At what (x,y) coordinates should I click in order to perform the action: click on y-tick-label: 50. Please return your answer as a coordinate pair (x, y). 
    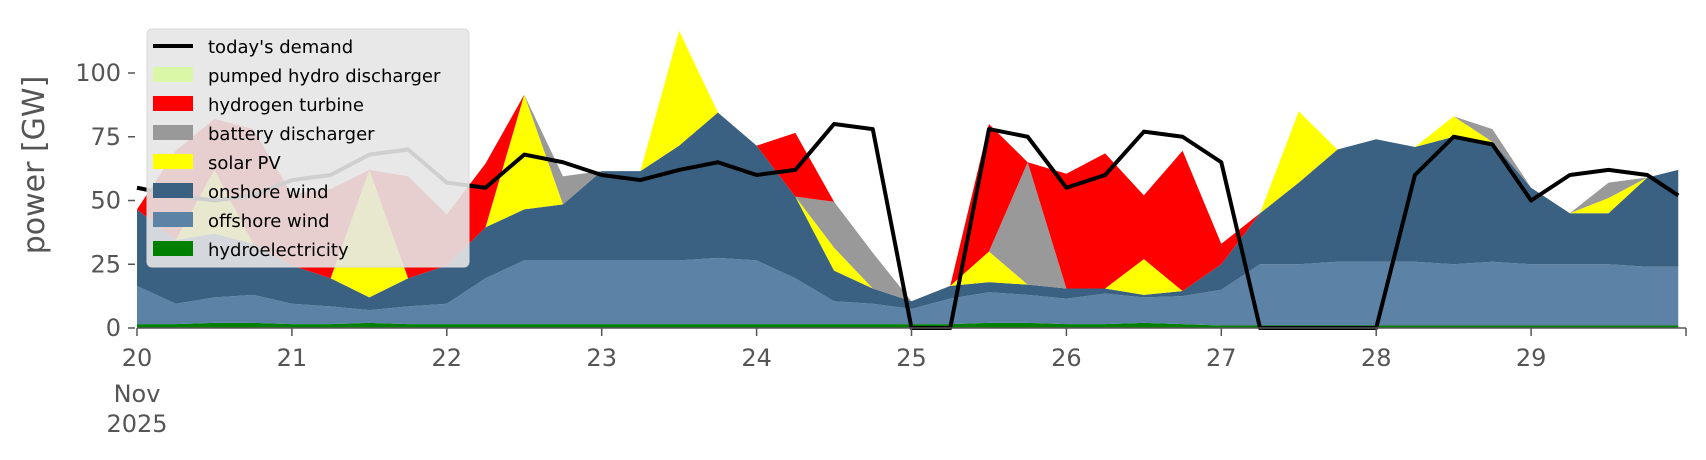
    Looking at the image, I should click on (105, 201).